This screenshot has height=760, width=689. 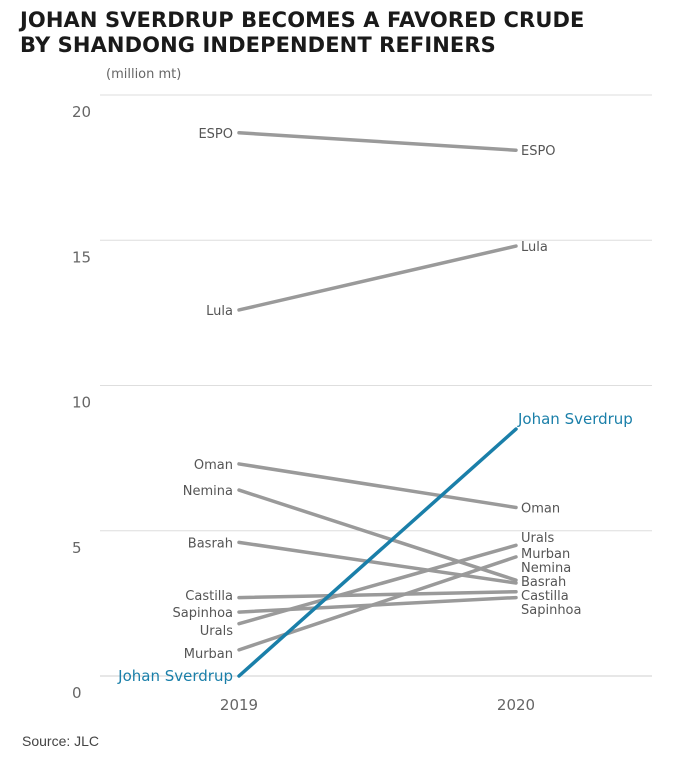 I want to click on chart-title-line-2: BY SHANDONG INDEPENDENT REFINERS, so click(x=258, y=45).